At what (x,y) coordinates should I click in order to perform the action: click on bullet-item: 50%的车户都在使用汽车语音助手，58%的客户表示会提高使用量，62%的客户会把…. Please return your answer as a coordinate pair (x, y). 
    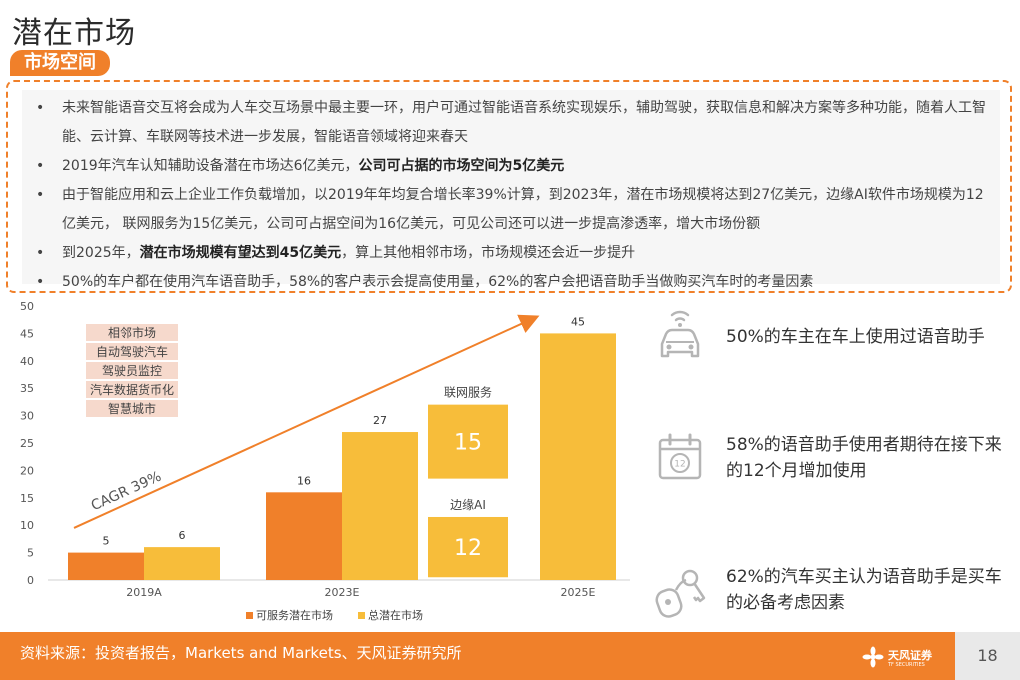
    Looking at the image, I should click on (509, 282).